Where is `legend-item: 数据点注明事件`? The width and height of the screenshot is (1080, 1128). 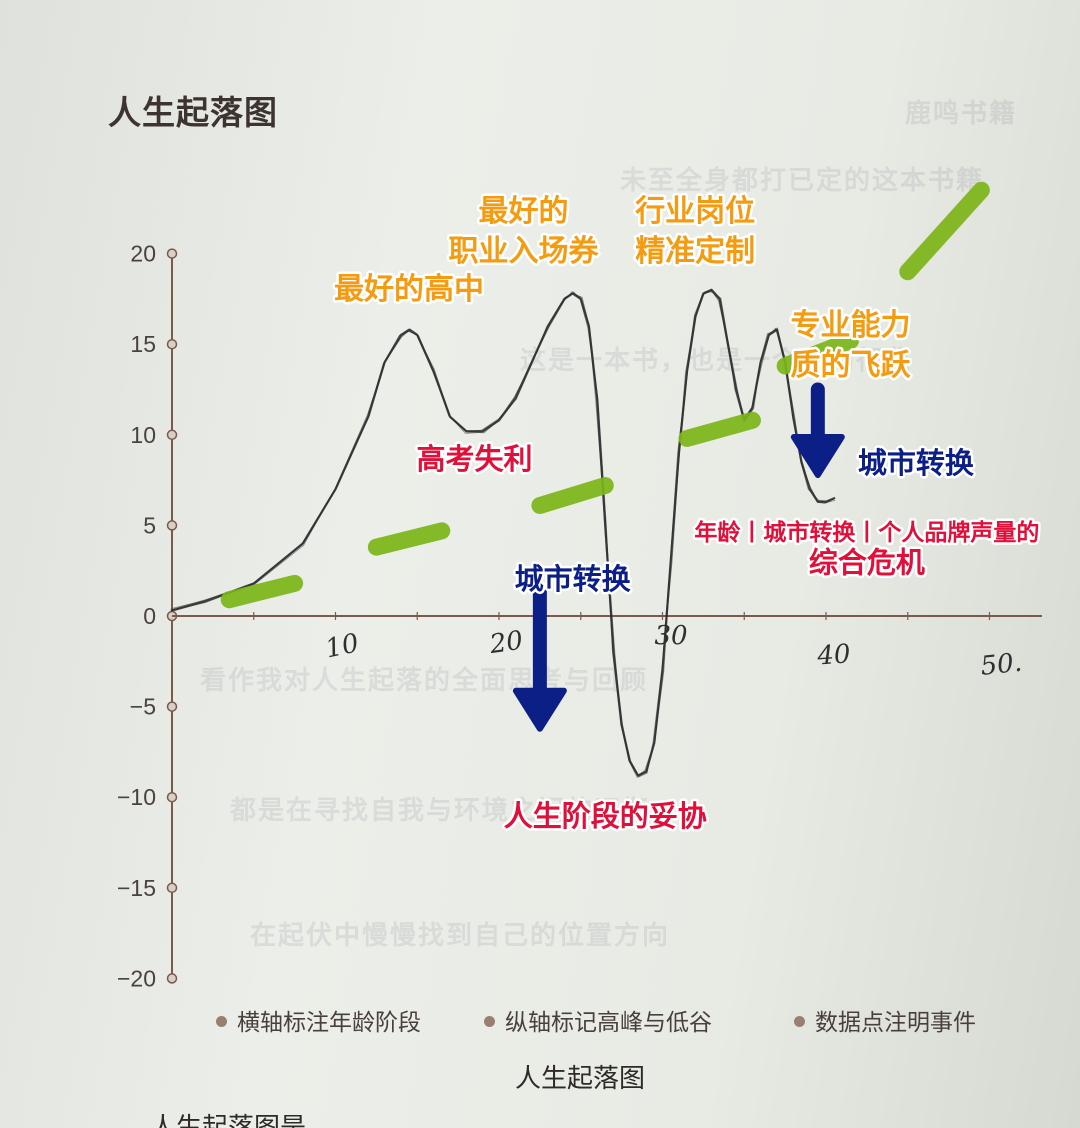 legend-item: 数据点注明事件 is located at coordinates (885, 1020).